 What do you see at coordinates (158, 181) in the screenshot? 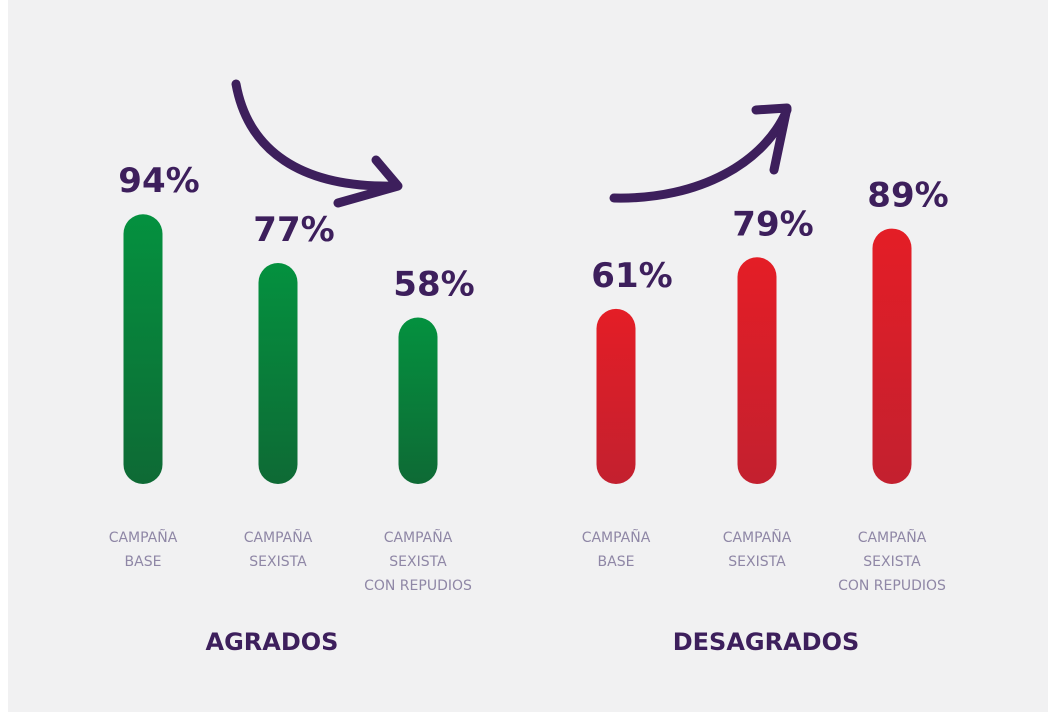
I see `value-label-agrados-1: 94%` at bounding box center [158, 181].